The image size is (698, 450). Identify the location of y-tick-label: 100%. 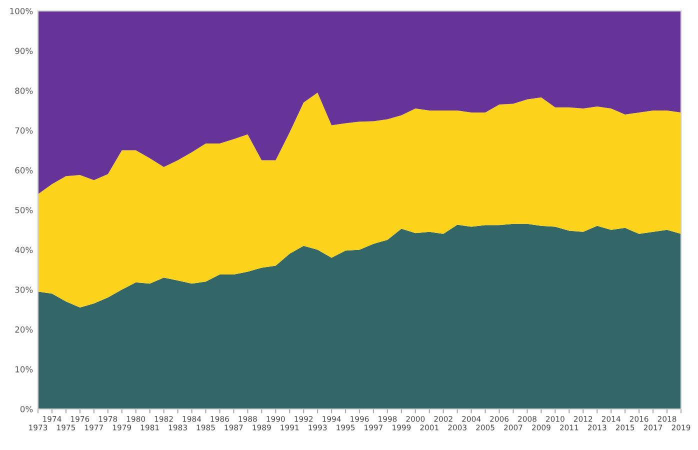
(21, 11).